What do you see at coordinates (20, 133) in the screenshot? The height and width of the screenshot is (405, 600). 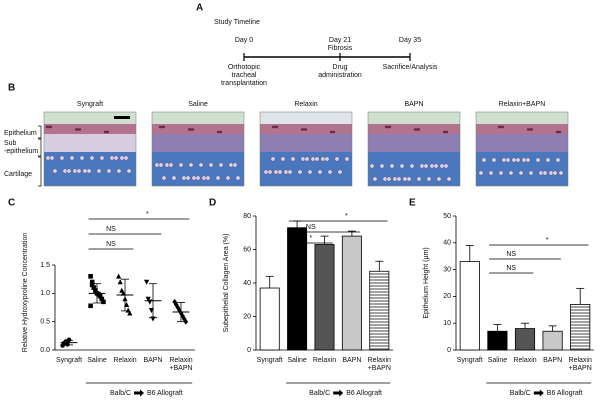 I see `row-label: Epithelium` at bounding box center [20, 133].